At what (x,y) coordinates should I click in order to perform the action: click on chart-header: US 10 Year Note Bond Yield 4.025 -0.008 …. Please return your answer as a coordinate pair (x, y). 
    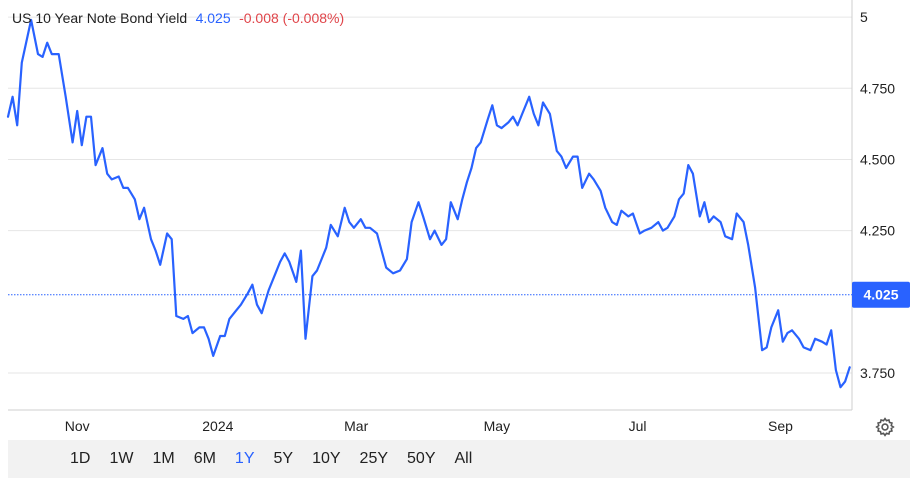
    Looking at the image, I should click on (178, 18).